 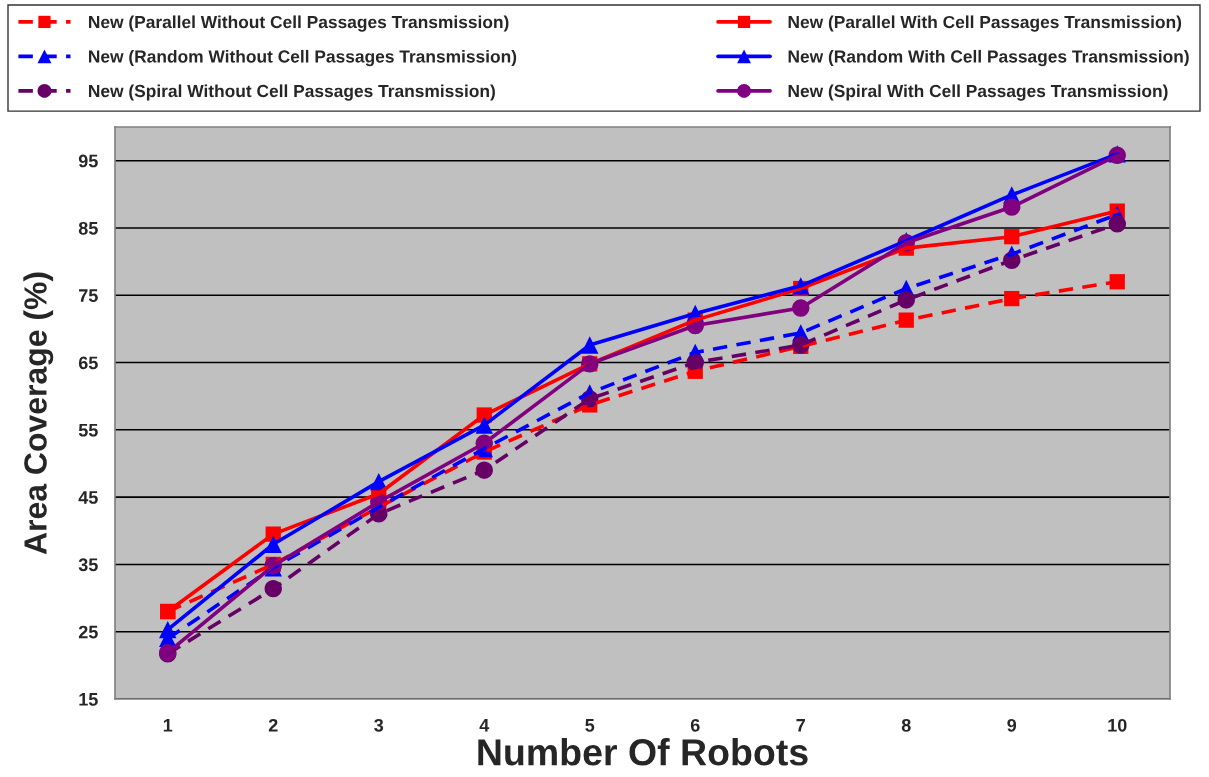 What do you see at coordinates (88, 295) in the screenshot?
I see `y-tick-label: 75` at bounding box center [88, 295].